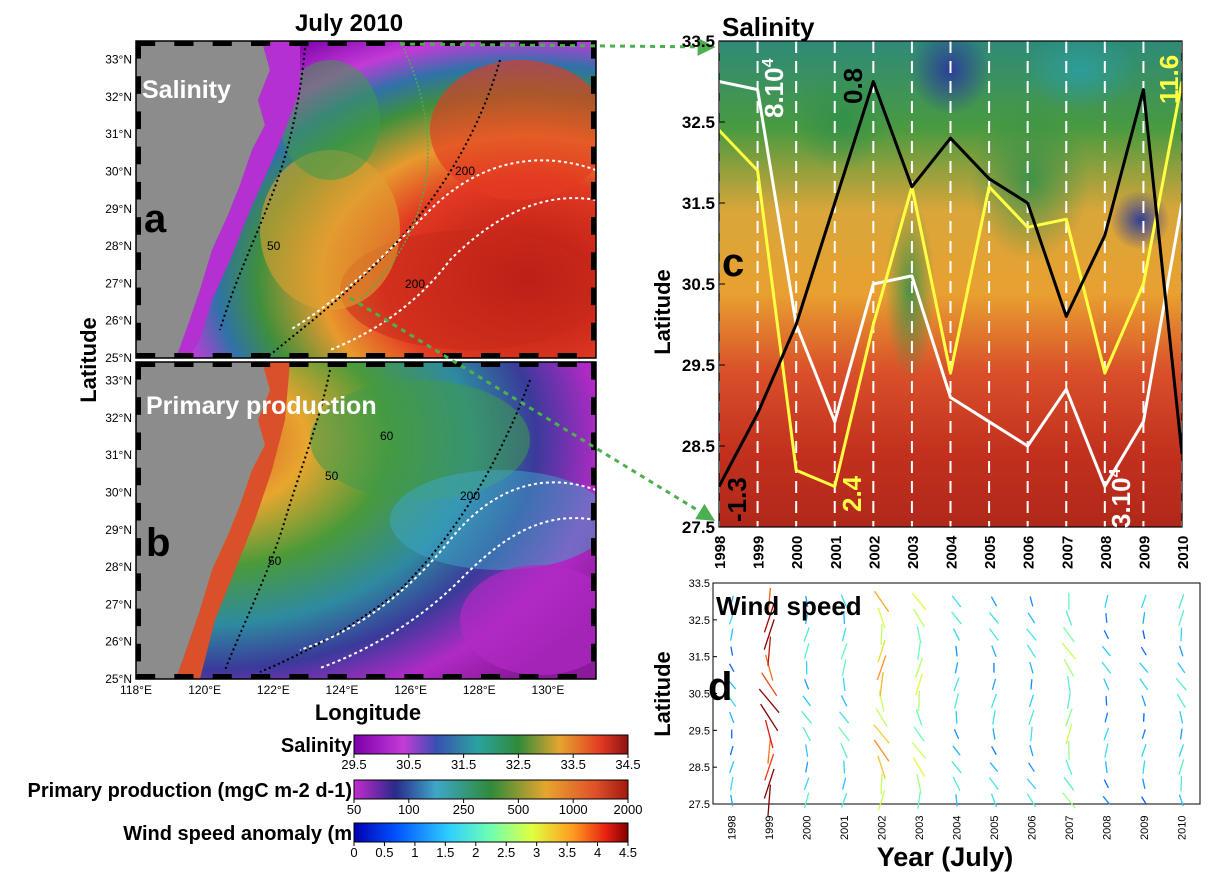 The height and width of the screenshot is (888, 1210). I want to click on panel-c-xtick-label: 2000, so click(797, 552).